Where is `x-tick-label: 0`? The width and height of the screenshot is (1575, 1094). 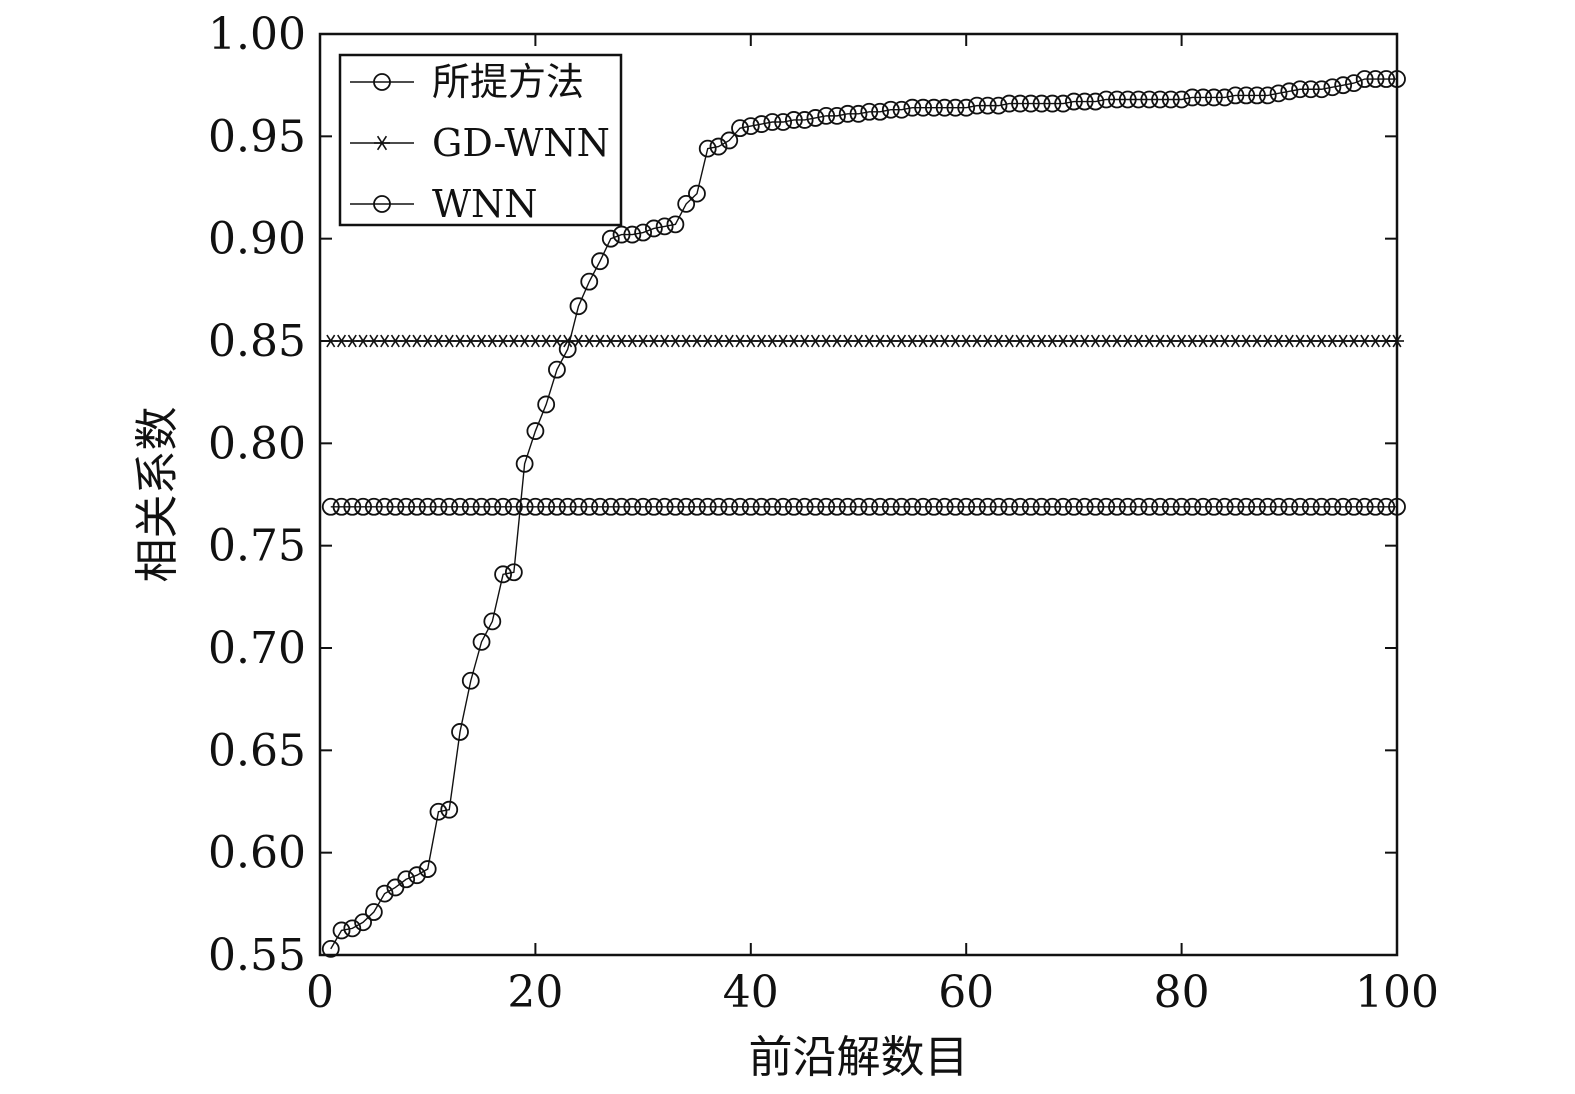
x-tick-label: 0 is located at coordinates (320, 992).